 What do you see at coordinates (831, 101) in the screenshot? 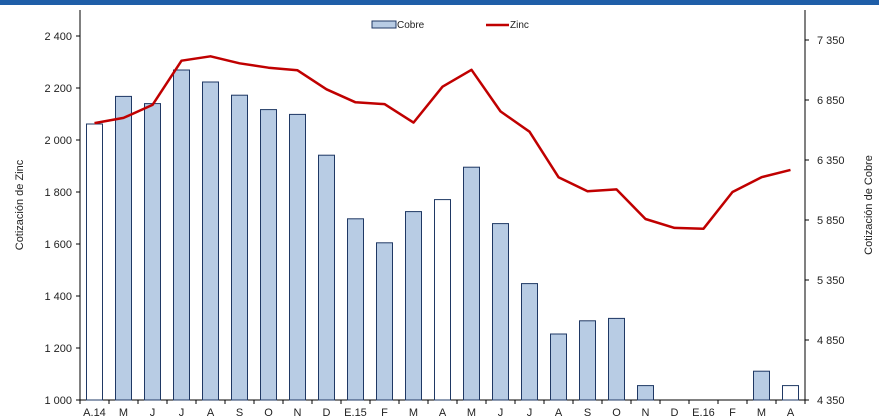
I see `right-tick-label: 6 850` at bounding box center [831, 101].